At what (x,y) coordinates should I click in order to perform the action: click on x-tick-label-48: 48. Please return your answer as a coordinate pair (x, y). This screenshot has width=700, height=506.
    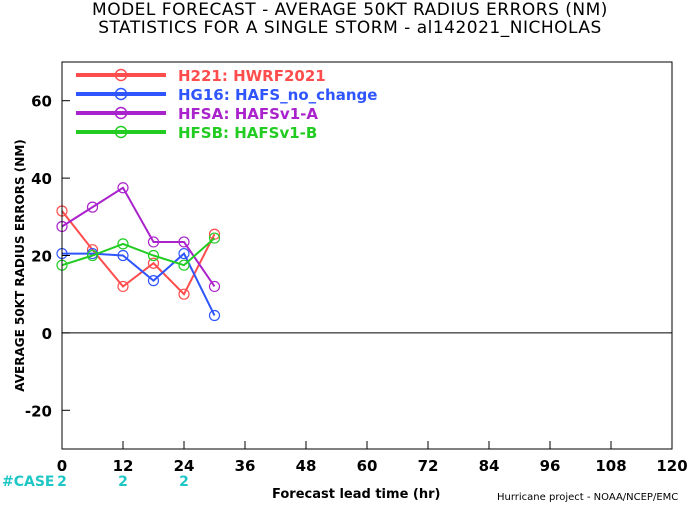
    Looking at the image, I should click on (306, 466).